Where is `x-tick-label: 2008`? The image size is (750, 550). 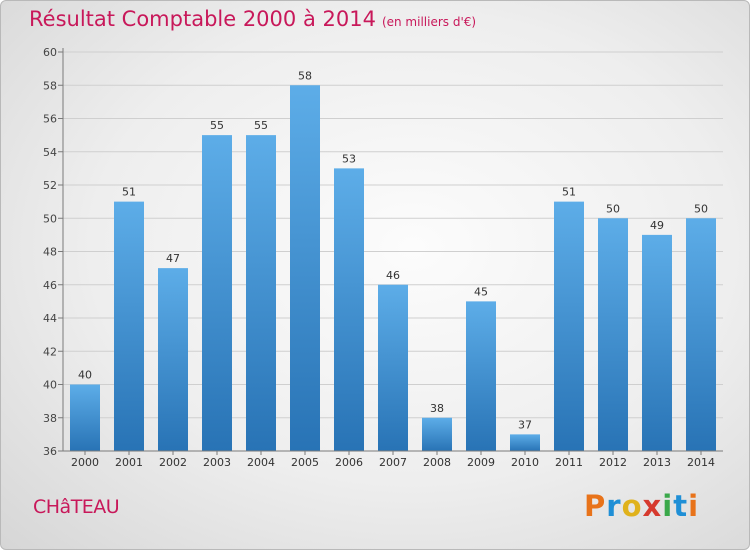 x-tick-label: 2008 is located at coordinates (437, 462).